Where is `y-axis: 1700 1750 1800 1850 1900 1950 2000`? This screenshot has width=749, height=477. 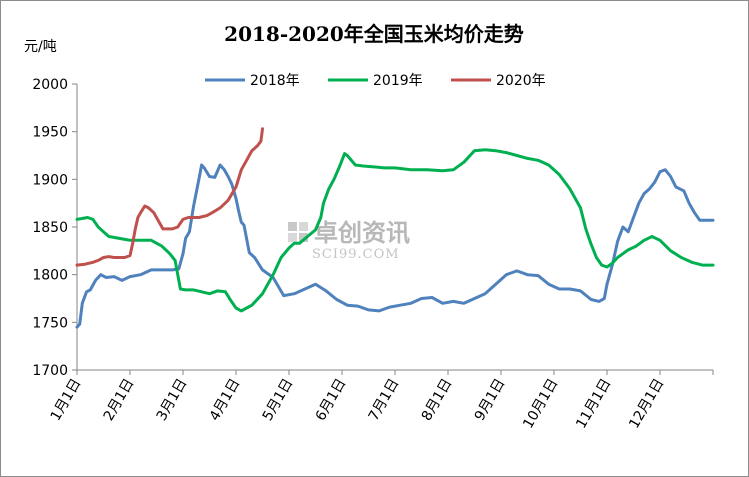 y-axis: 1700 1750 1800 1850 1900 1950 2000 is located at coordinates (55, 228).